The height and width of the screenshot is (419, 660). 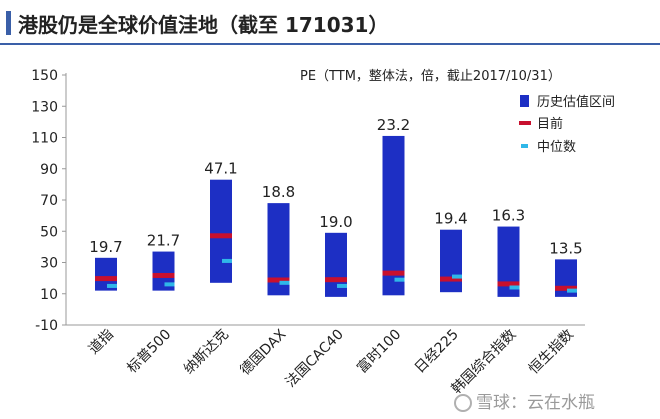 I want to click on value-label: 16.3, so click(x=508, y=216).